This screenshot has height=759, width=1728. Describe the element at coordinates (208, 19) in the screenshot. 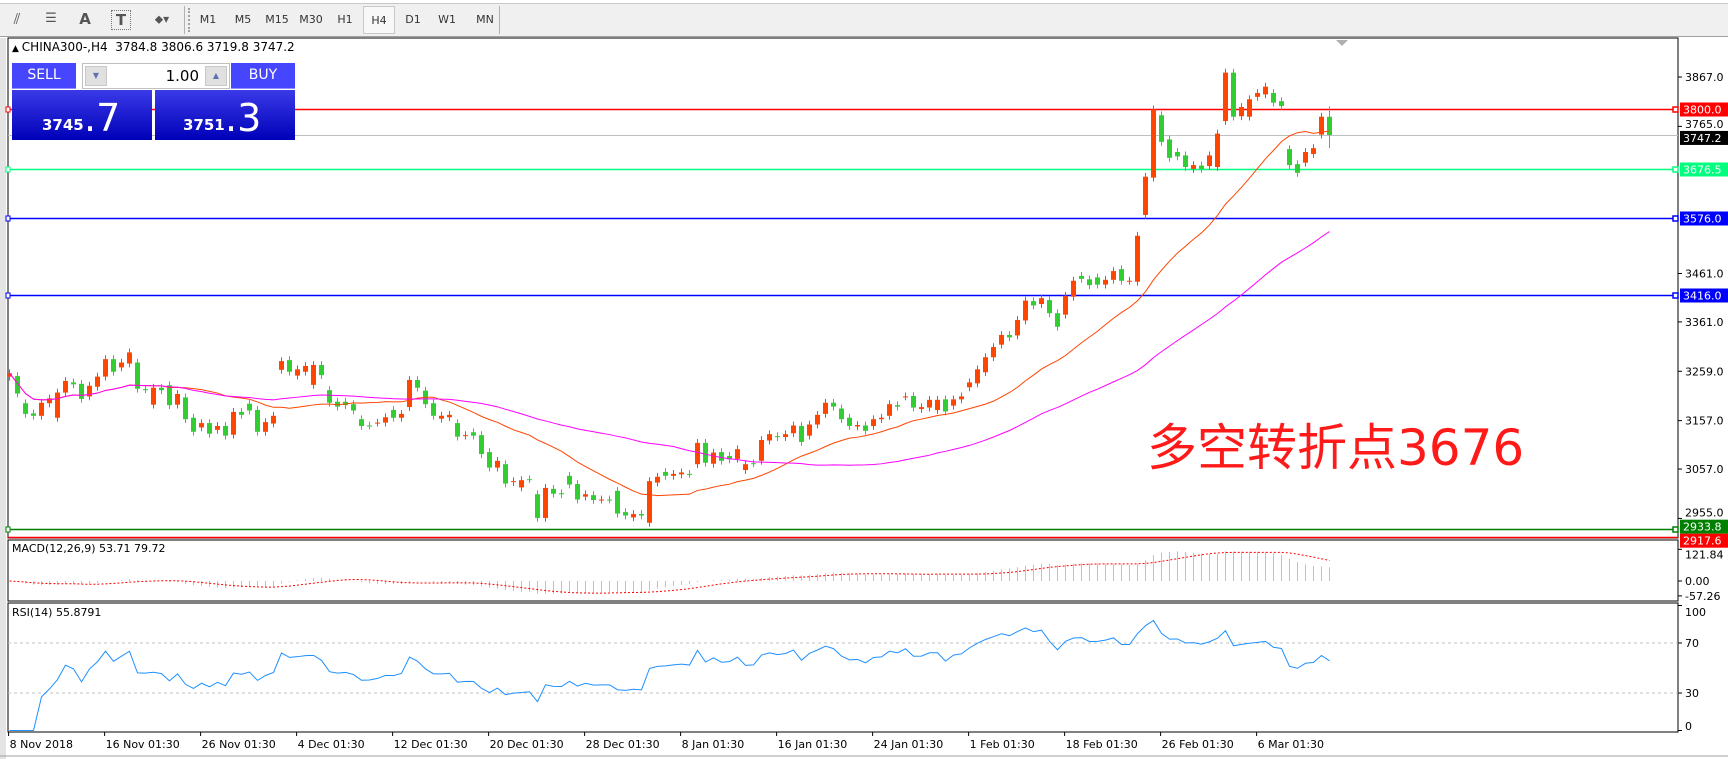

I see `timeframe-m1: M1` at that location.